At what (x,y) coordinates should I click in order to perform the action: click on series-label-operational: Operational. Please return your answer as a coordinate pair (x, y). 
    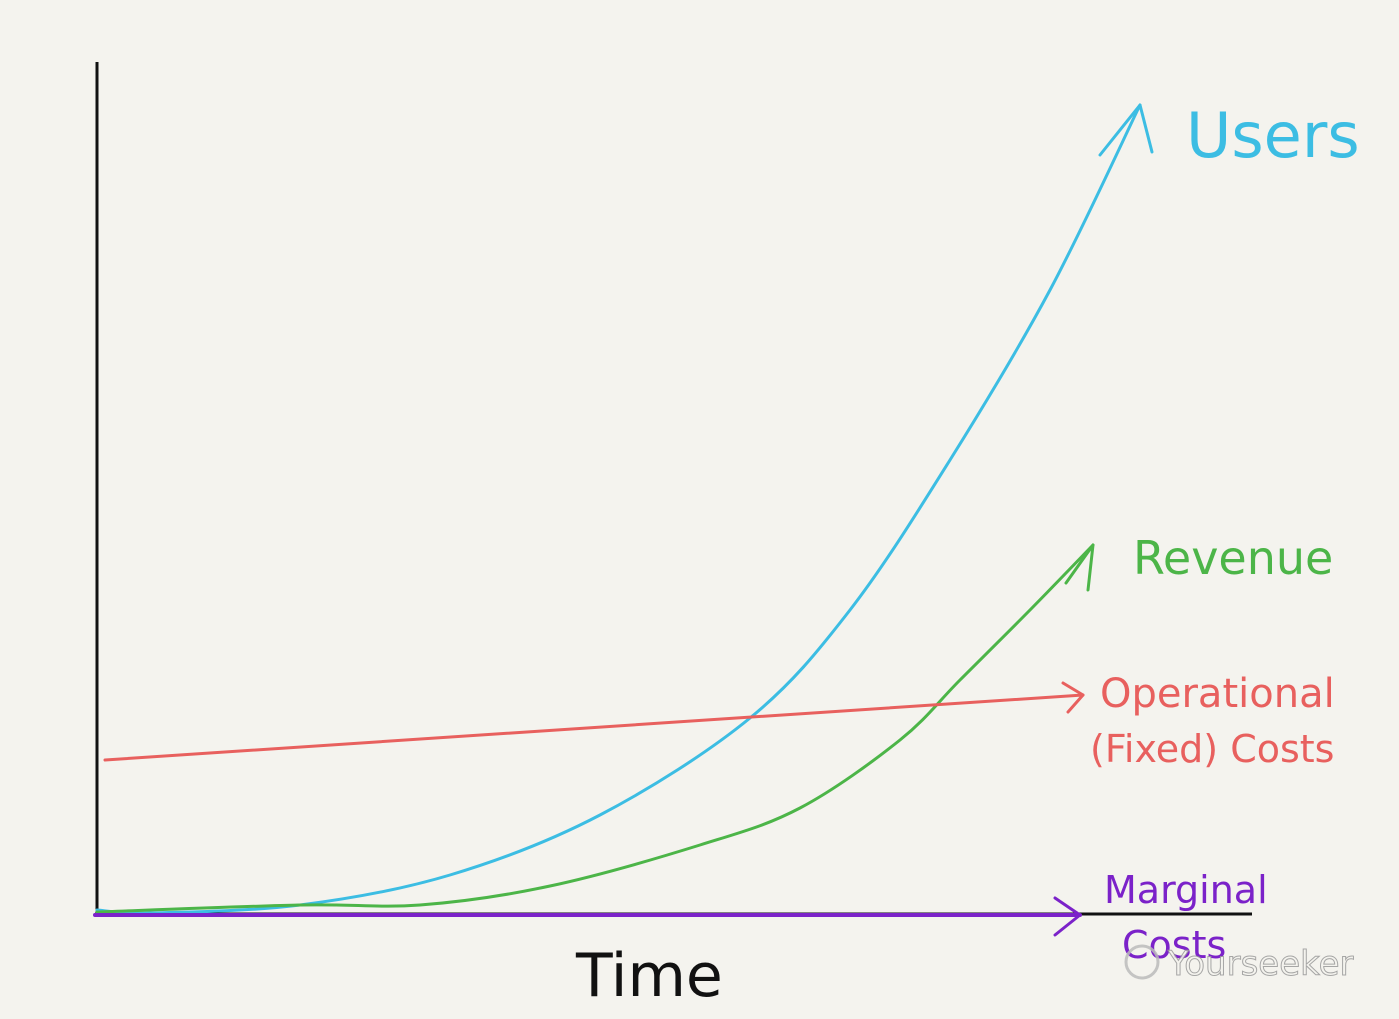
    Looking at the image, I should click on (1217, 694).